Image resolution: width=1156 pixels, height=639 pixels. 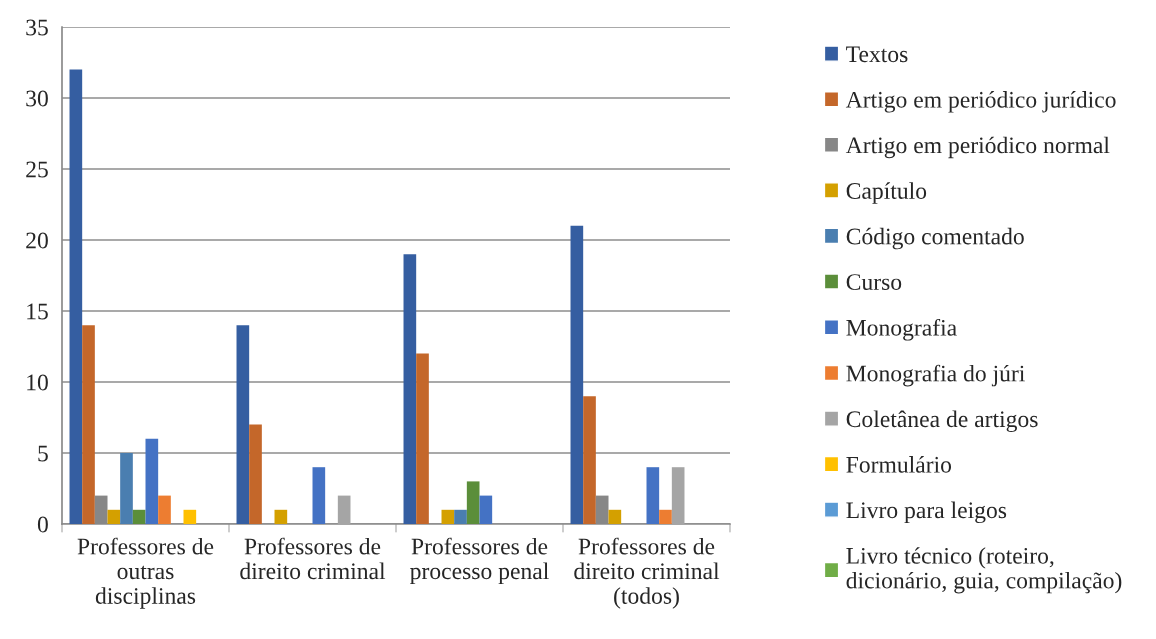 What do you see at coordinates (984, 570) in the screenshot?
I see `legend-label: Livro técnico (roteiro, dicionário, guia, compilação)` at bounding box center [984, 570].